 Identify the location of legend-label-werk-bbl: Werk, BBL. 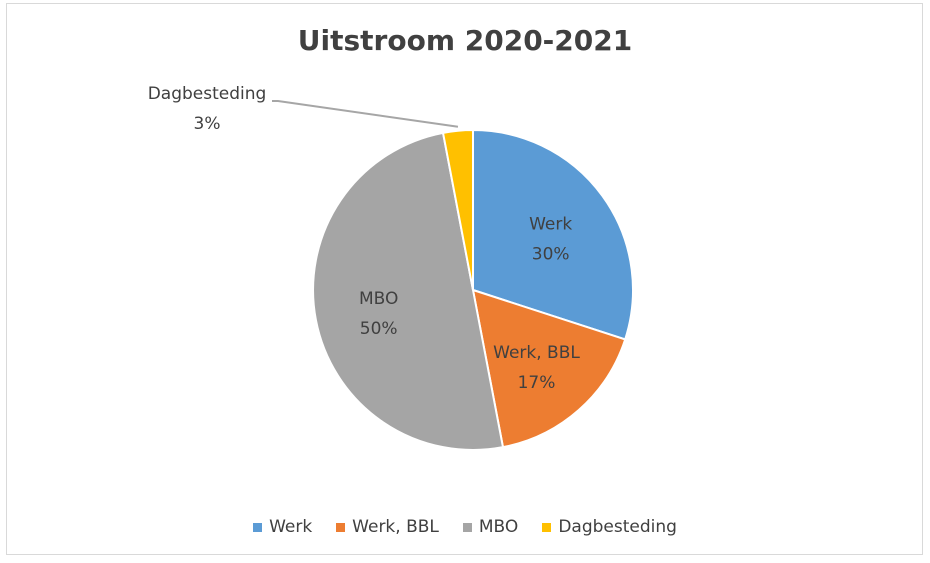
(395, 527).